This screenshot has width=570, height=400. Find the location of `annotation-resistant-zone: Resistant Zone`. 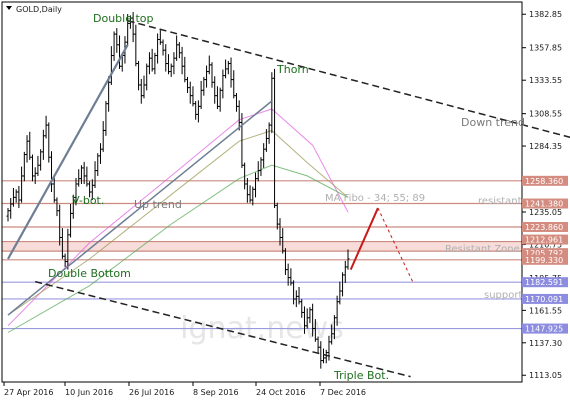

annotation-resistant-zone: Resistant Zone is located at coordinates (482, 249).